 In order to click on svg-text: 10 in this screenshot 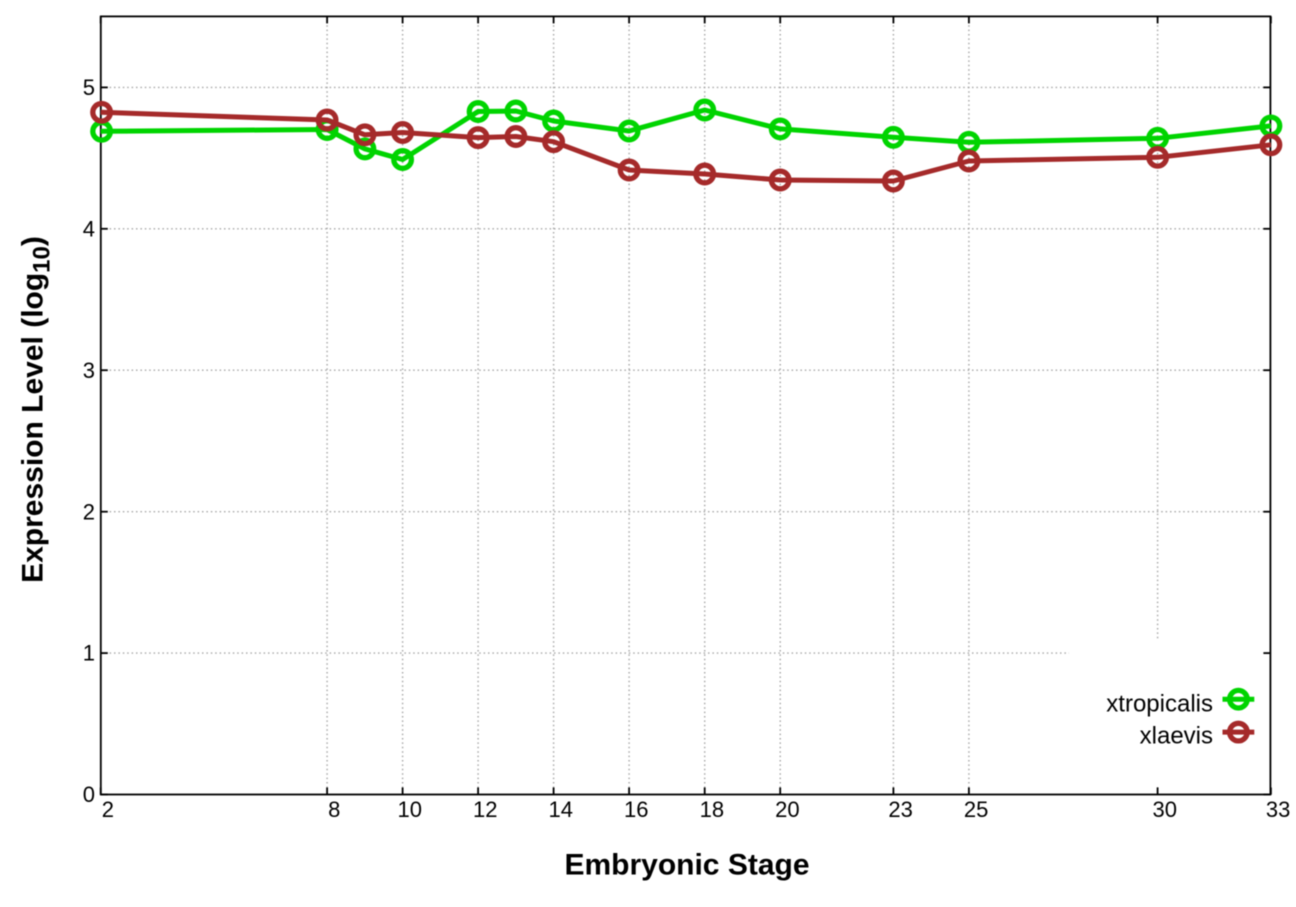, I will do `click(410, 809)`.